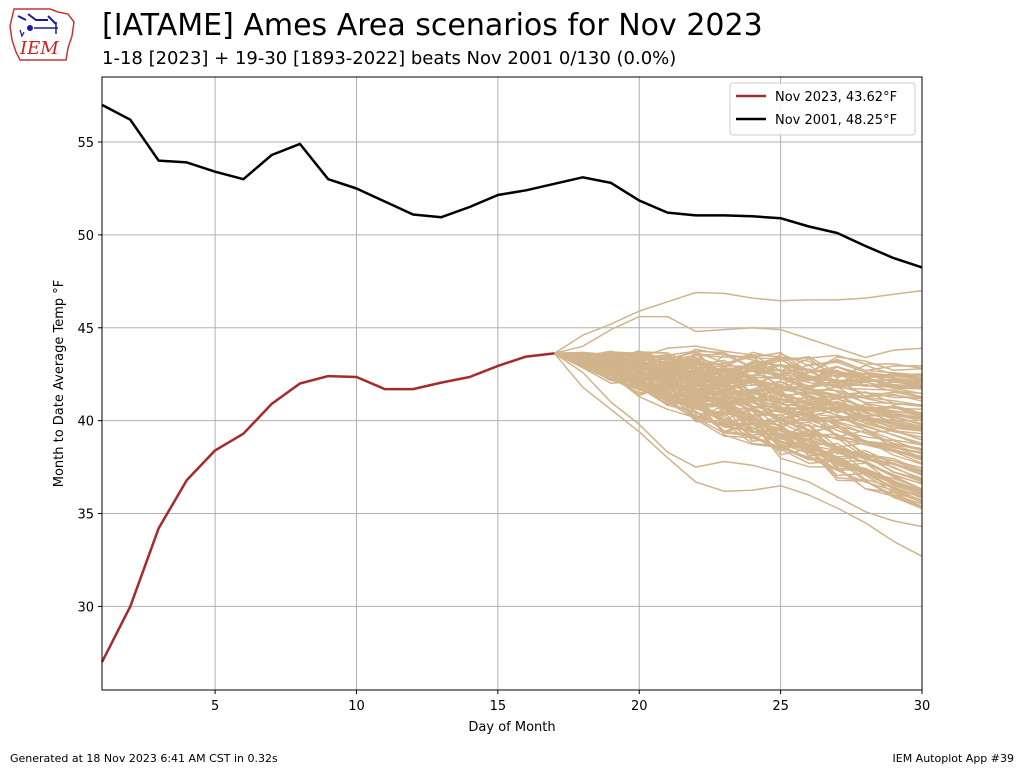 The height and width of the screenshot is (768, 1024). What do you see at coordinates (836, 120) in the screenshot?
I see `legend-label-nov2001: Nov 2001, 48.25°F` at bounding box center [836, 120].